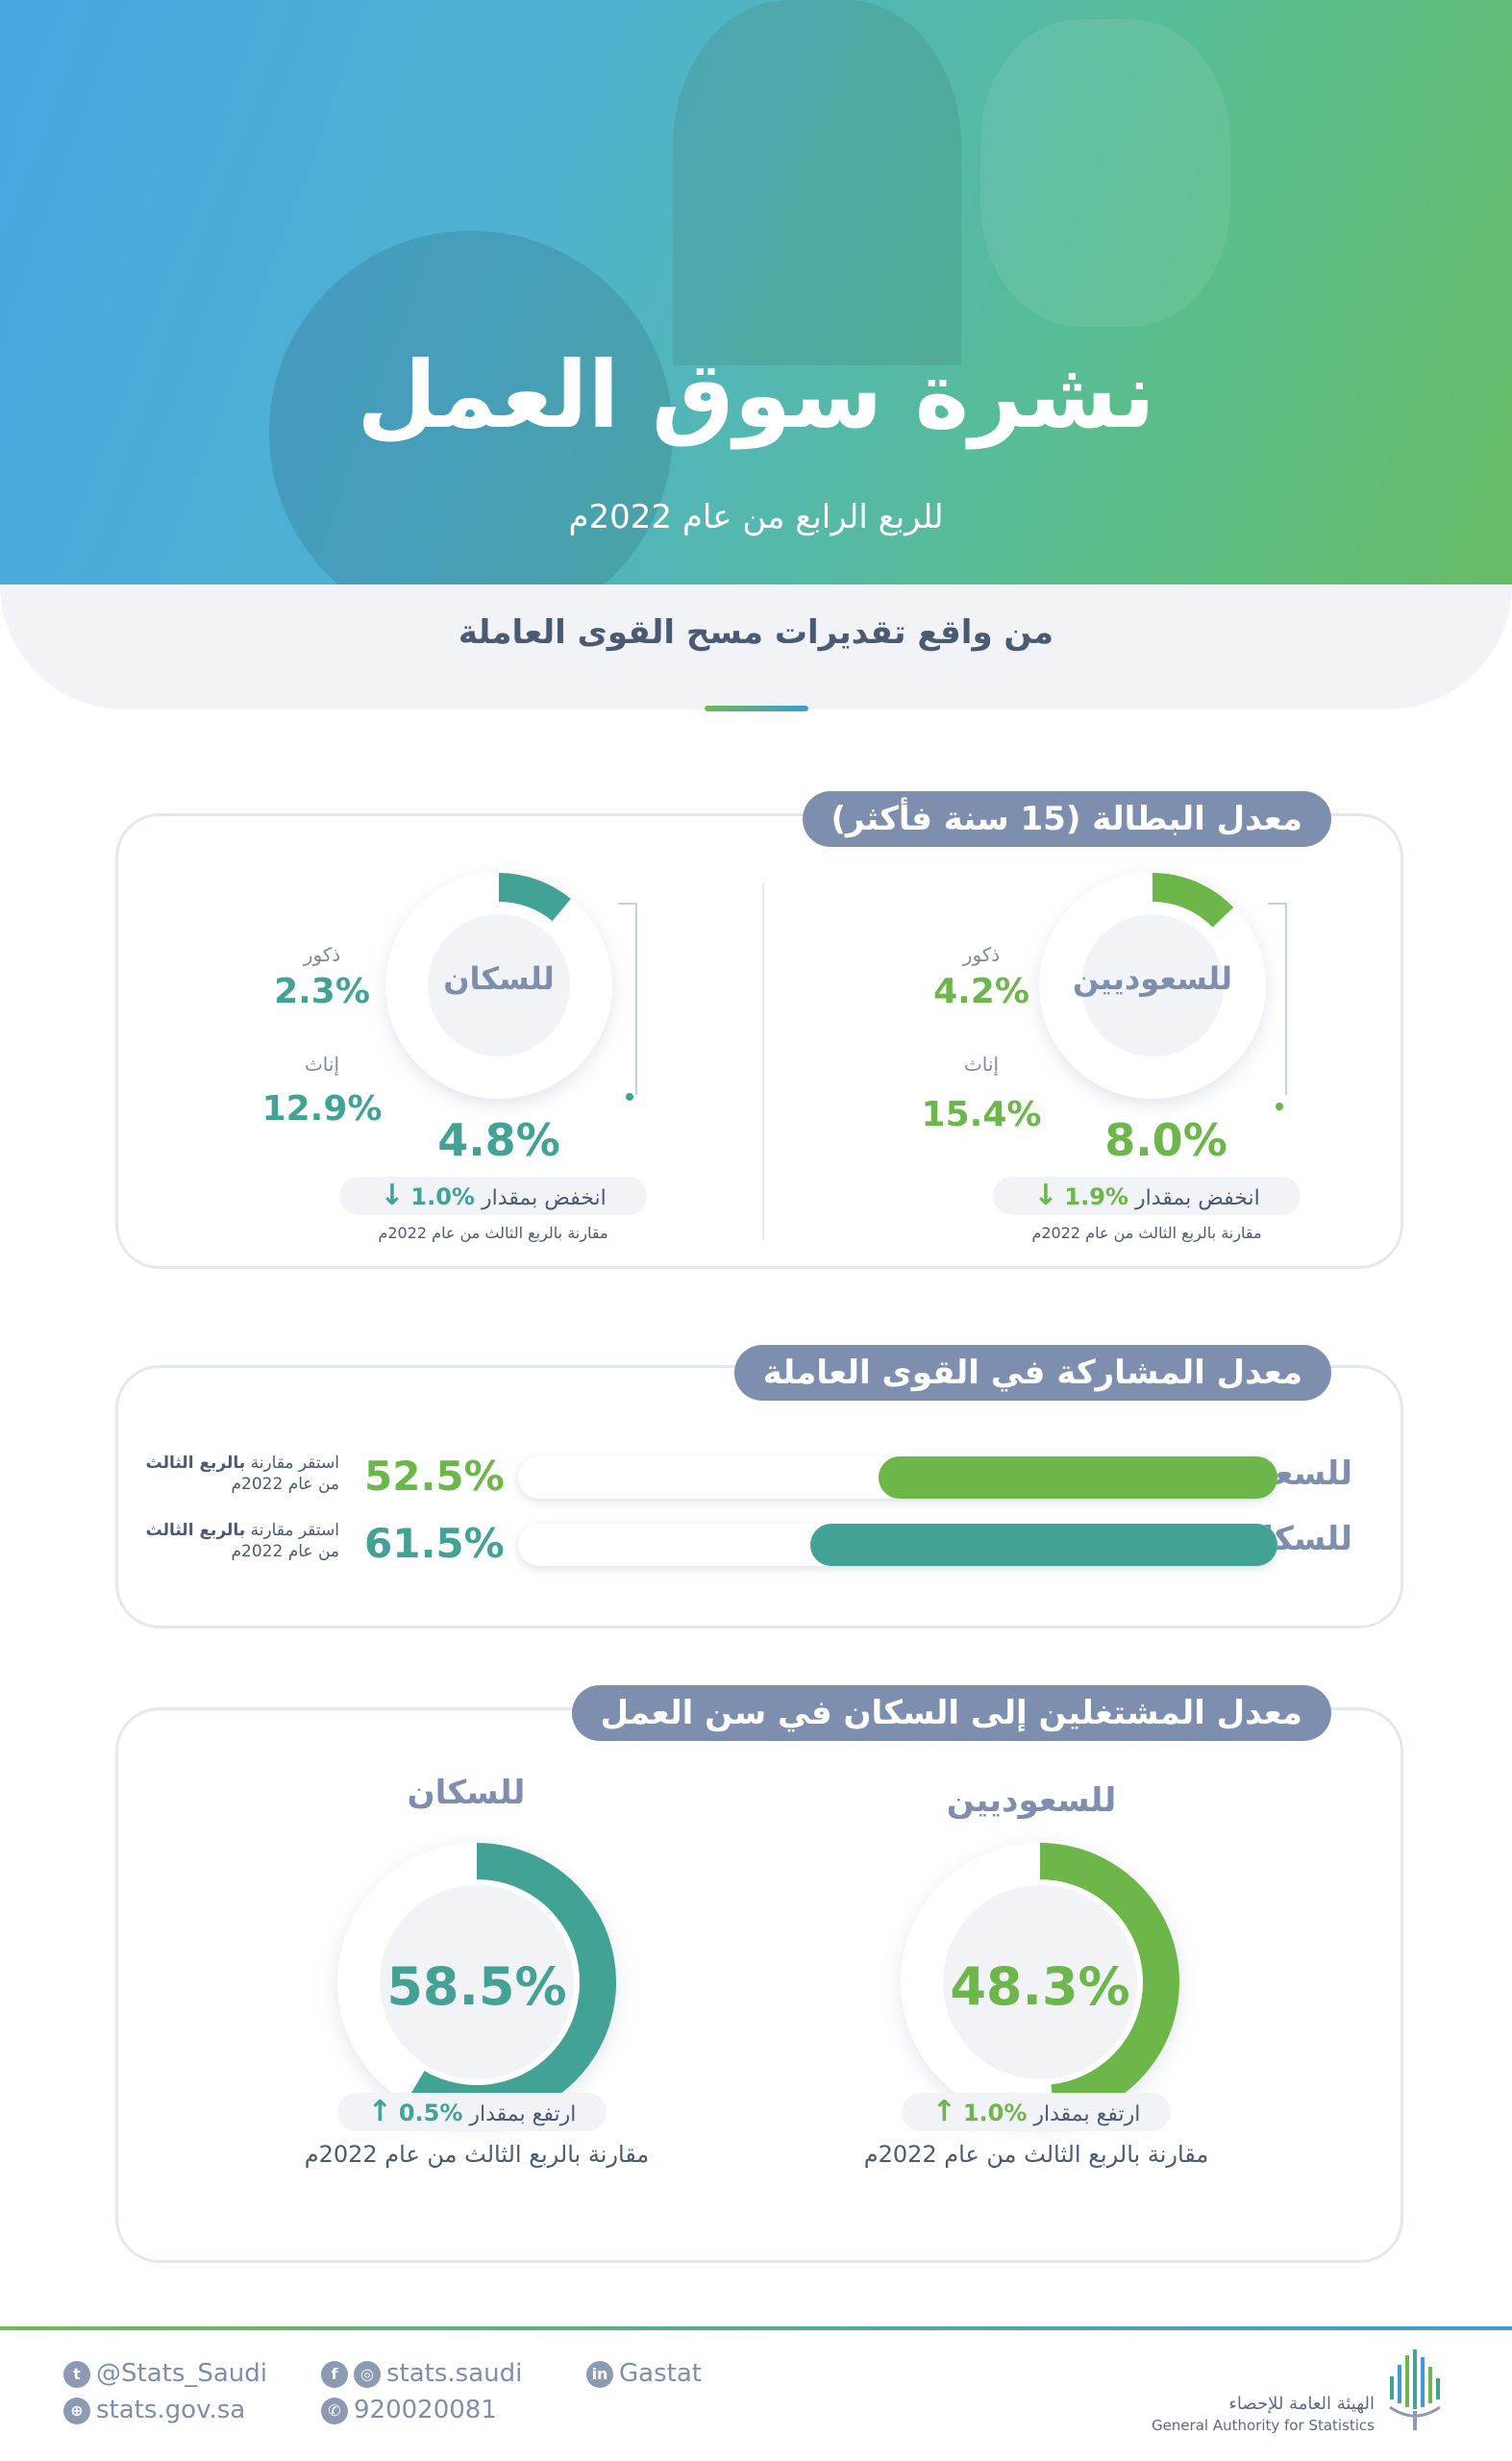 The width and height of the screenshot is (1512, 2461). I want to click on facebook-icon: f, so click(334, 2374).